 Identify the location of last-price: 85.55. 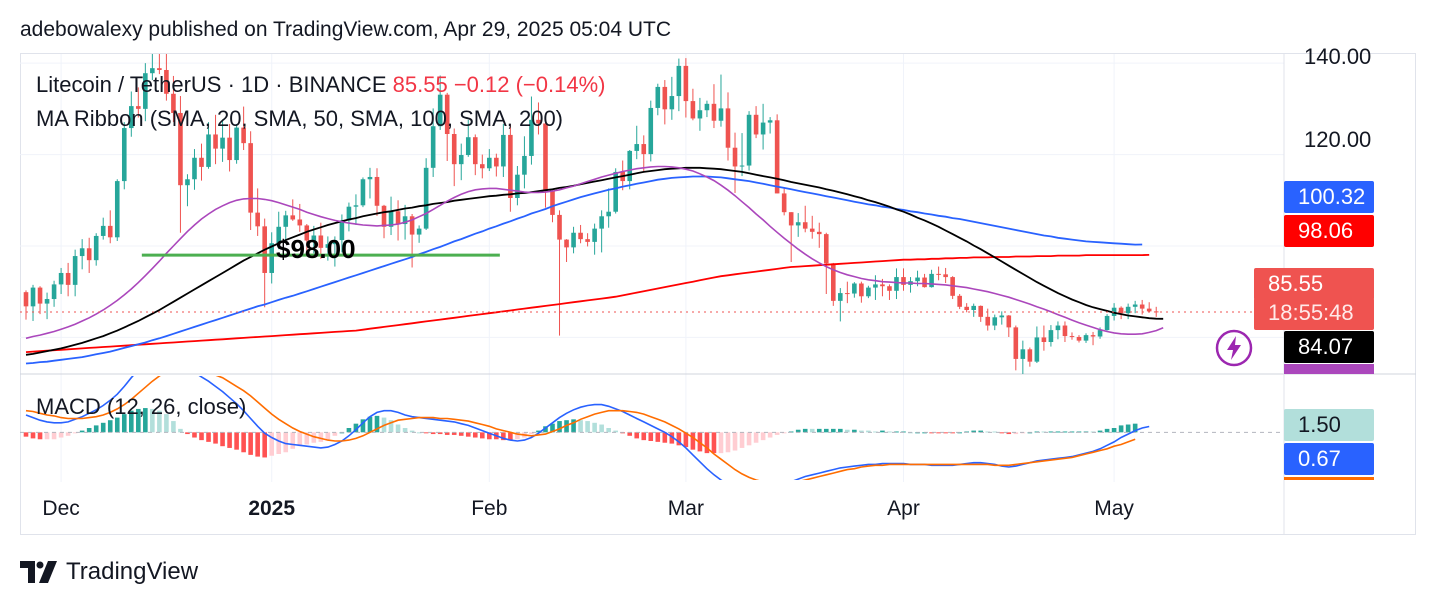
(420, 84).